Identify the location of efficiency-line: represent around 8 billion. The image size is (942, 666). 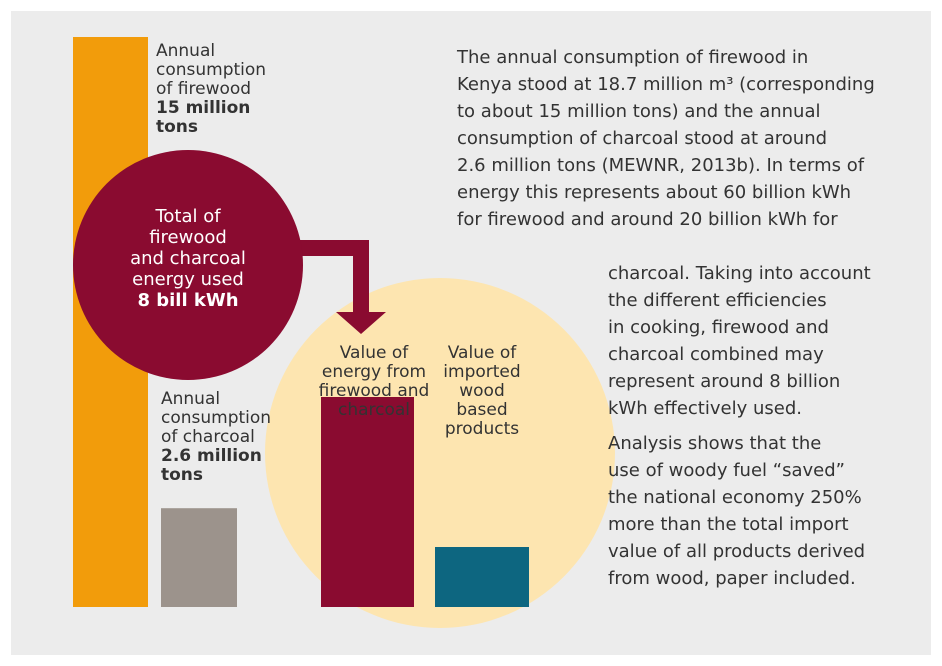
(724, 381).